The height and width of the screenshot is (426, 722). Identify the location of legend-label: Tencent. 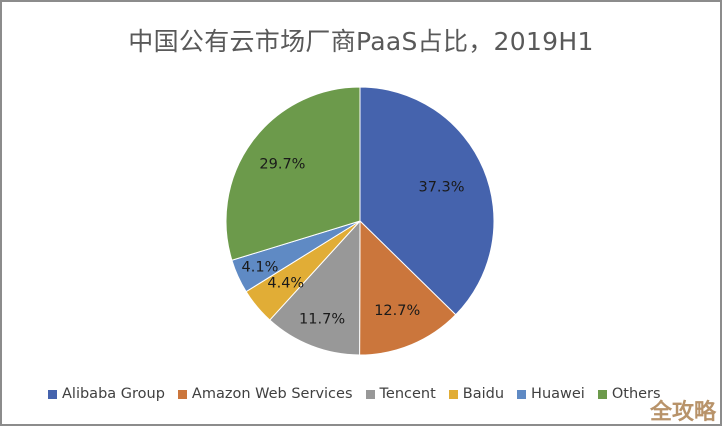
(407, 394).